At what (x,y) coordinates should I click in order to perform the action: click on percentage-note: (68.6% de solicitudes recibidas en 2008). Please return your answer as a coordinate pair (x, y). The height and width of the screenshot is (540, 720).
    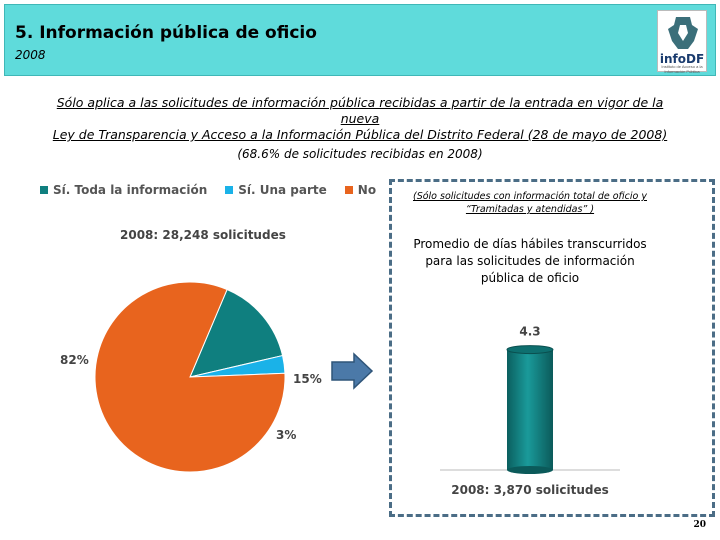
    Looking at the image, I should click on (360, 154).